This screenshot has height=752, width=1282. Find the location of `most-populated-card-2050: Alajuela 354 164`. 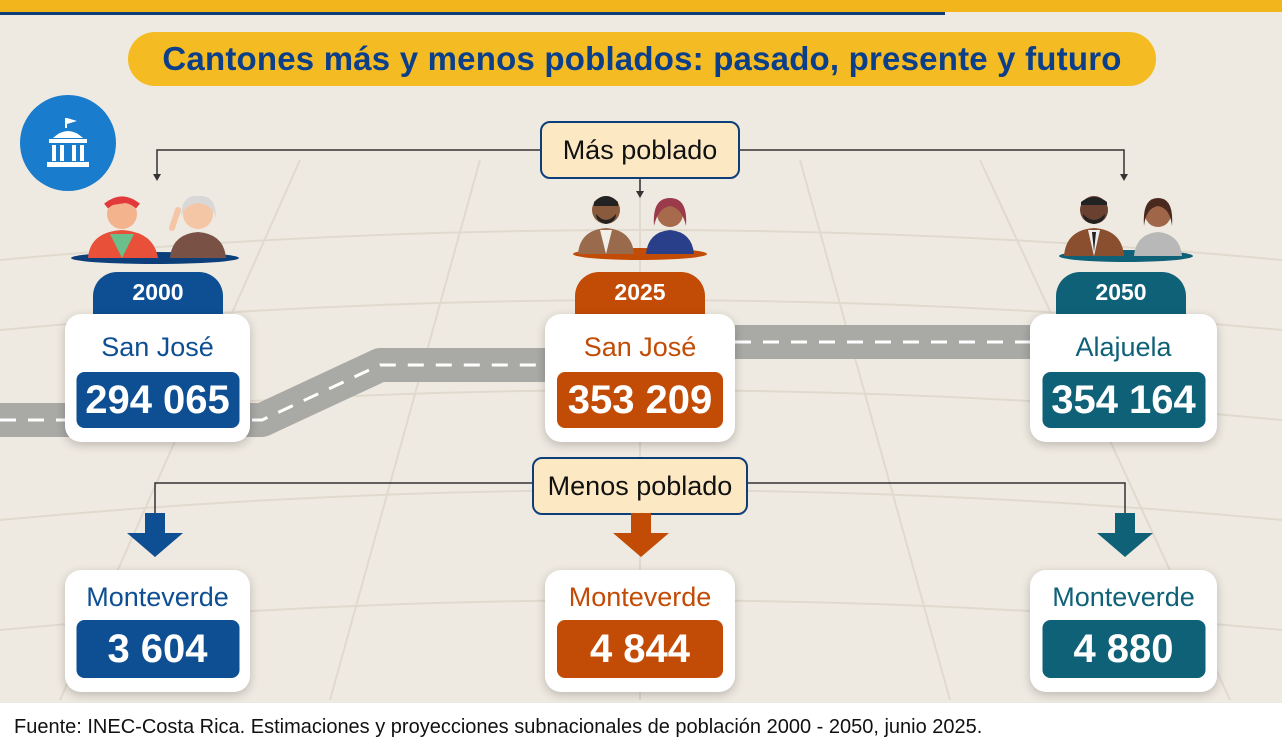

most-populated-card-2050: Alajuela 354 164 is located at coordinates (1123, 378).